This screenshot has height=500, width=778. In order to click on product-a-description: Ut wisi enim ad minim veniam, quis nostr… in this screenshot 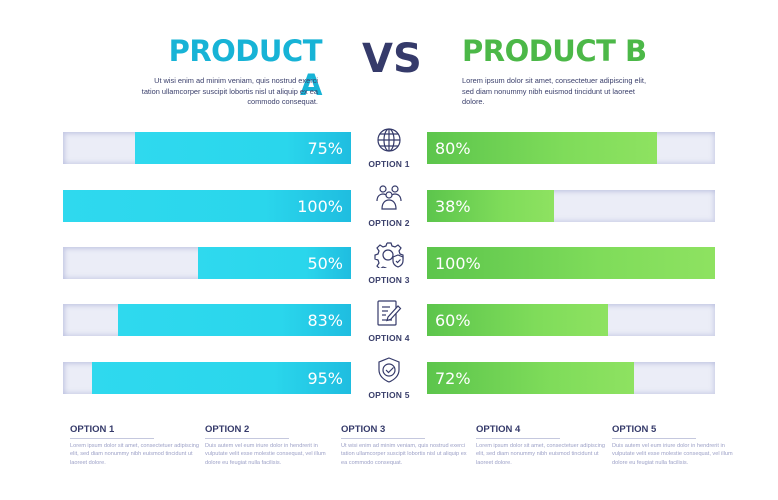, I will do `click(229, 91)`.